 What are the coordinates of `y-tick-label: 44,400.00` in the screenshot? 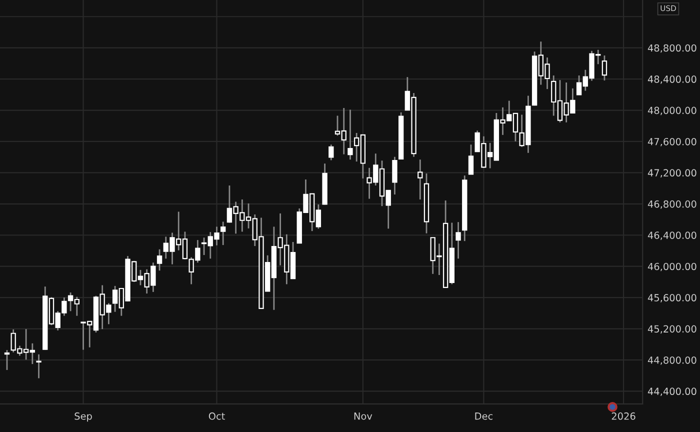 It's located at (672, 392).